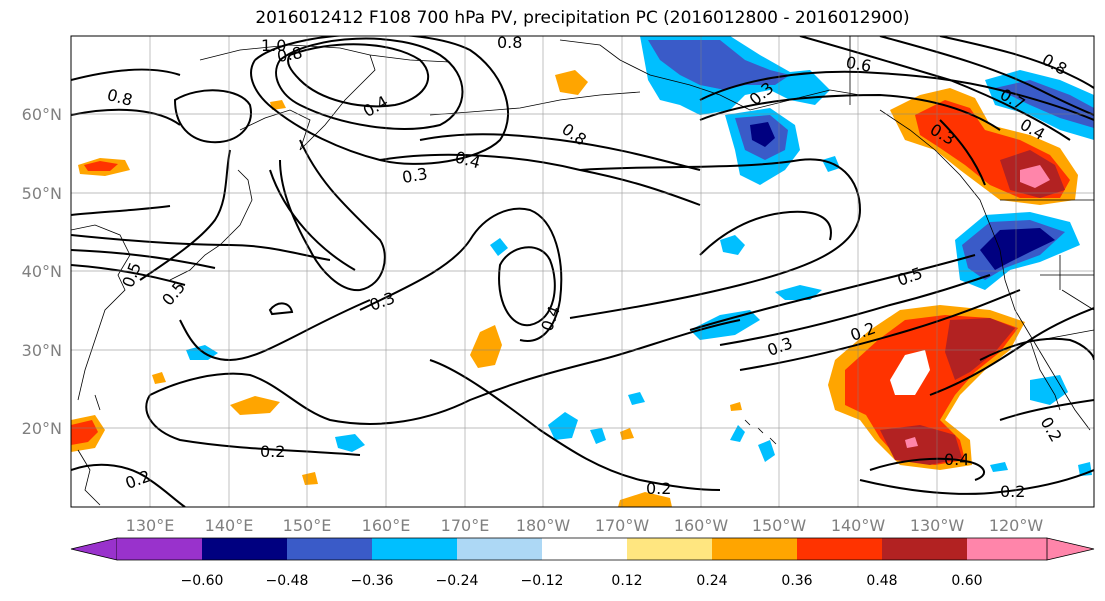 This screenshot has width=1105, height=601. I want to click on colorbar-outline, so click(582, 549).